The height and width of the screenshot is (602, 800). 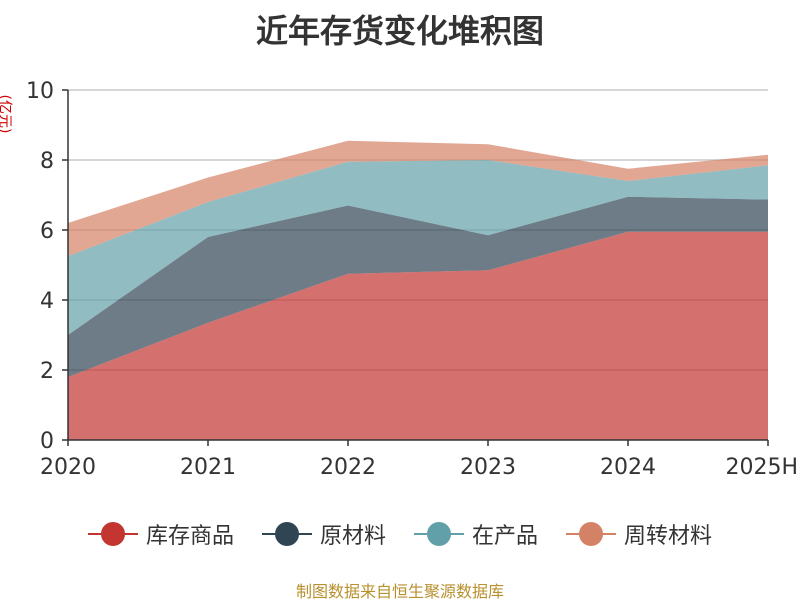 What do you see at coordinates (488, 467) in the screenshot?
I see `x-tick-label: 2023` at bounding box center [488, 467].